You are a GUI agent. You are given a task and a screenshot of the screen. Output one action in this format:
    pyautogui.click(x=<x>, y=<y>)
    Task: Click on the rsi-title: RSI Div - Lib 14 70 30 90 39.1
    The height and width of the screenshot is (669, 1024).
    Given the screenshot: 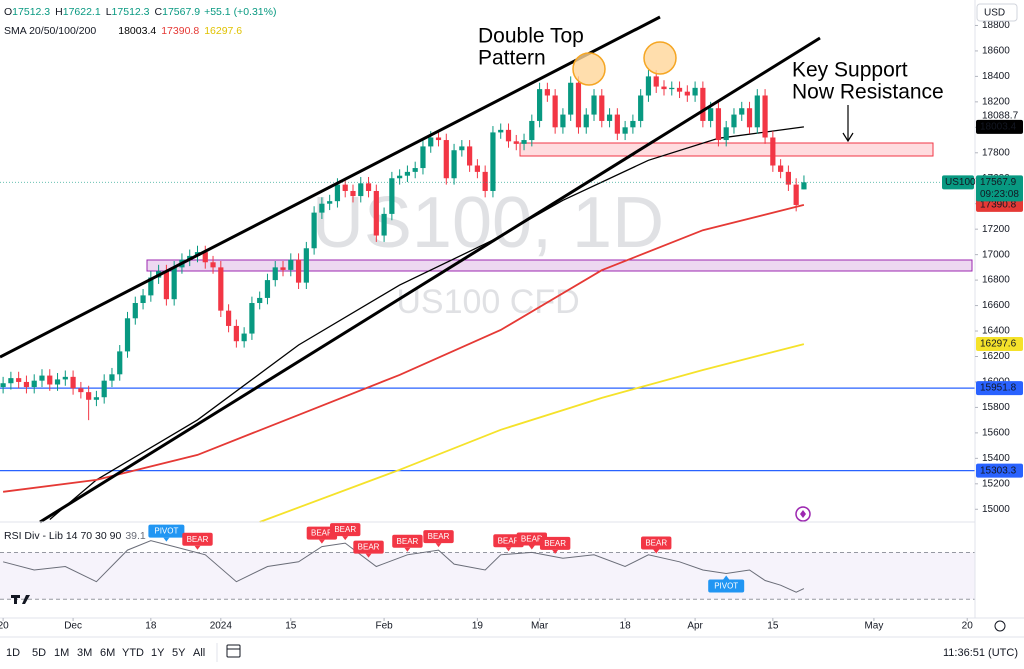 What is the action you would take?
    pyautogui.click(x=75, y=536)
    